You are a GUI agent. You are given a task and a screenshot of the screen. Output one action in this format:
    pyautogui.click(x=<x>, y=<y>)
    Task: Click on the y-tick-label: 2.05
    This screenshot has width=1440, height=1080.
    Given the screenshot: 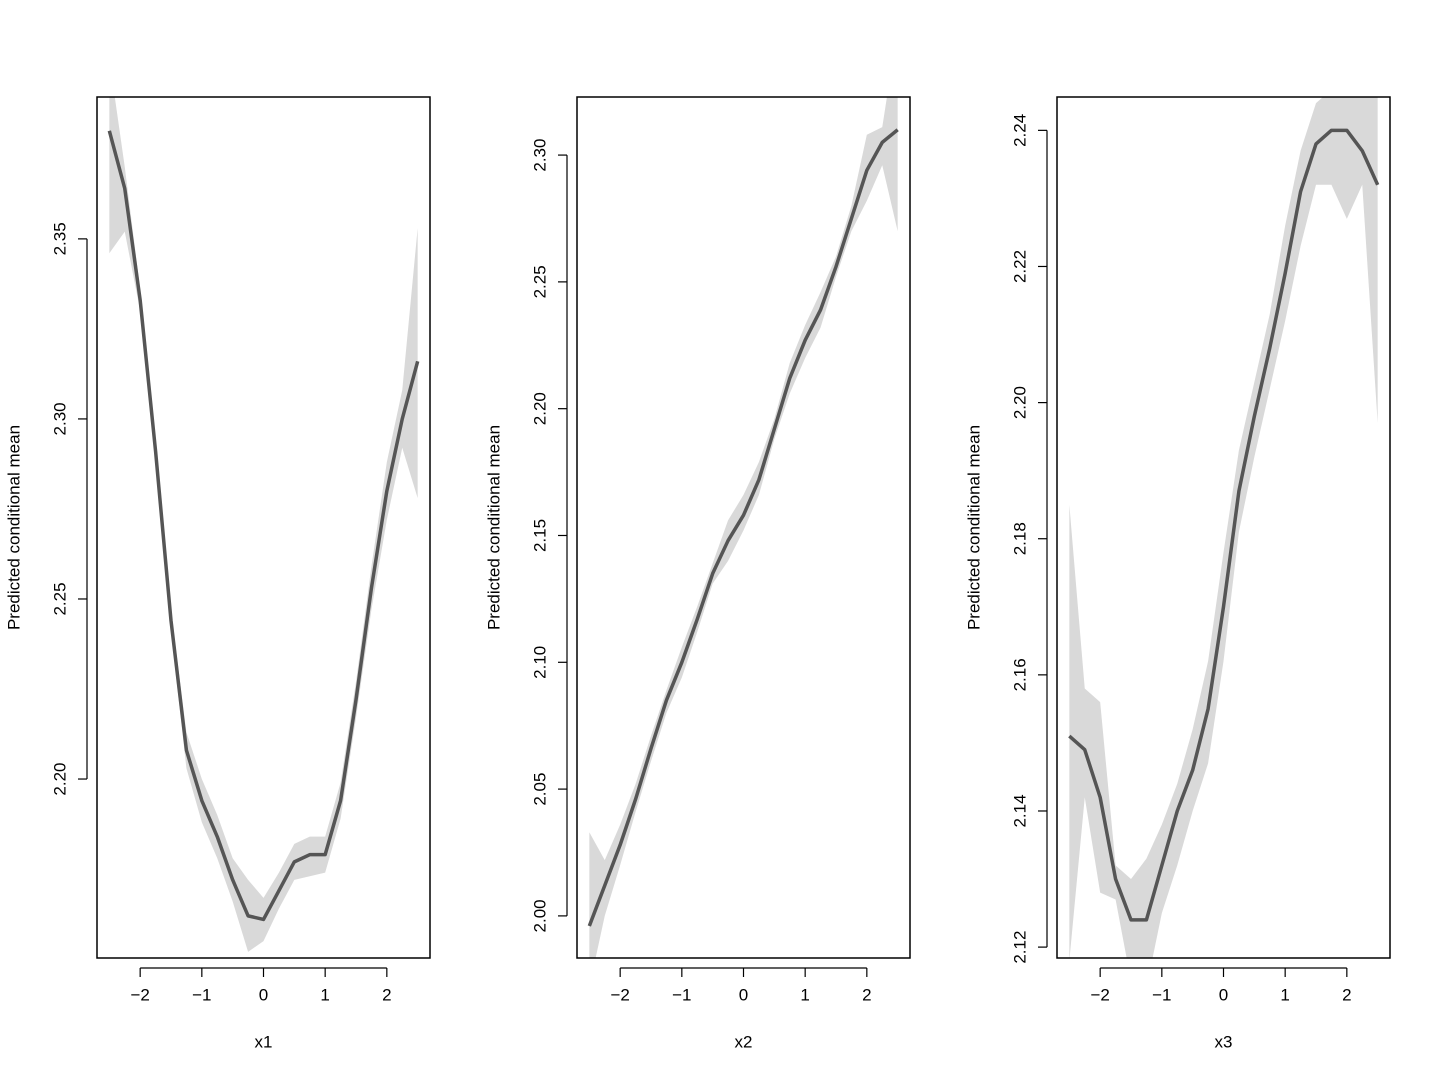 What is the action you would take?
    pyautogui.click(x=539, y=789)
    